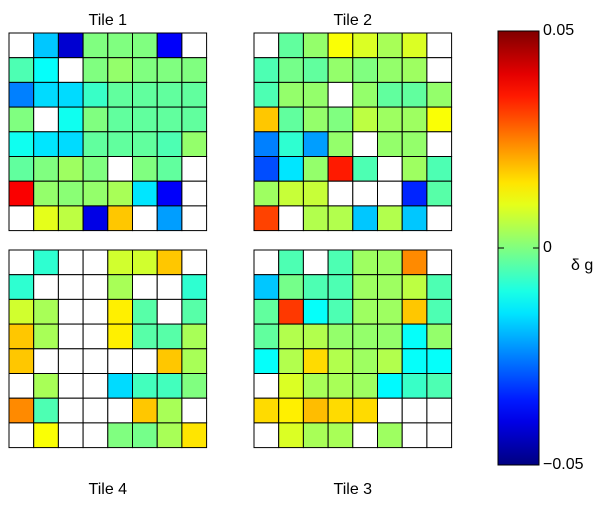 The image size is (611, 510). I want to click on colorbar-tick-label: −0.05, so click(563, 464).